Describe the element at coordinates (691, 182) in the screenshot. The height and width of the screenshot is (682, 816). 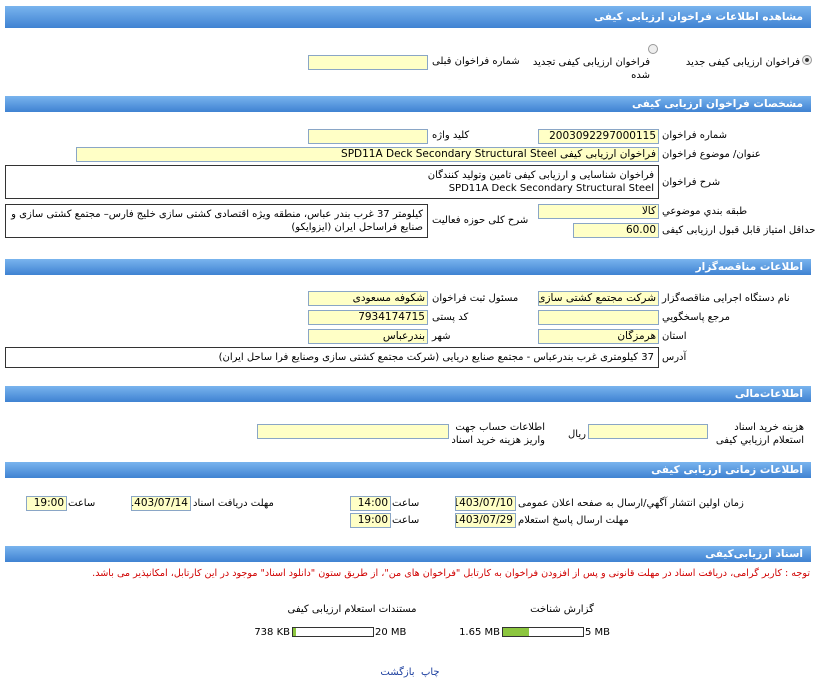
I see `field-label: شرح فراخوان` at that location.